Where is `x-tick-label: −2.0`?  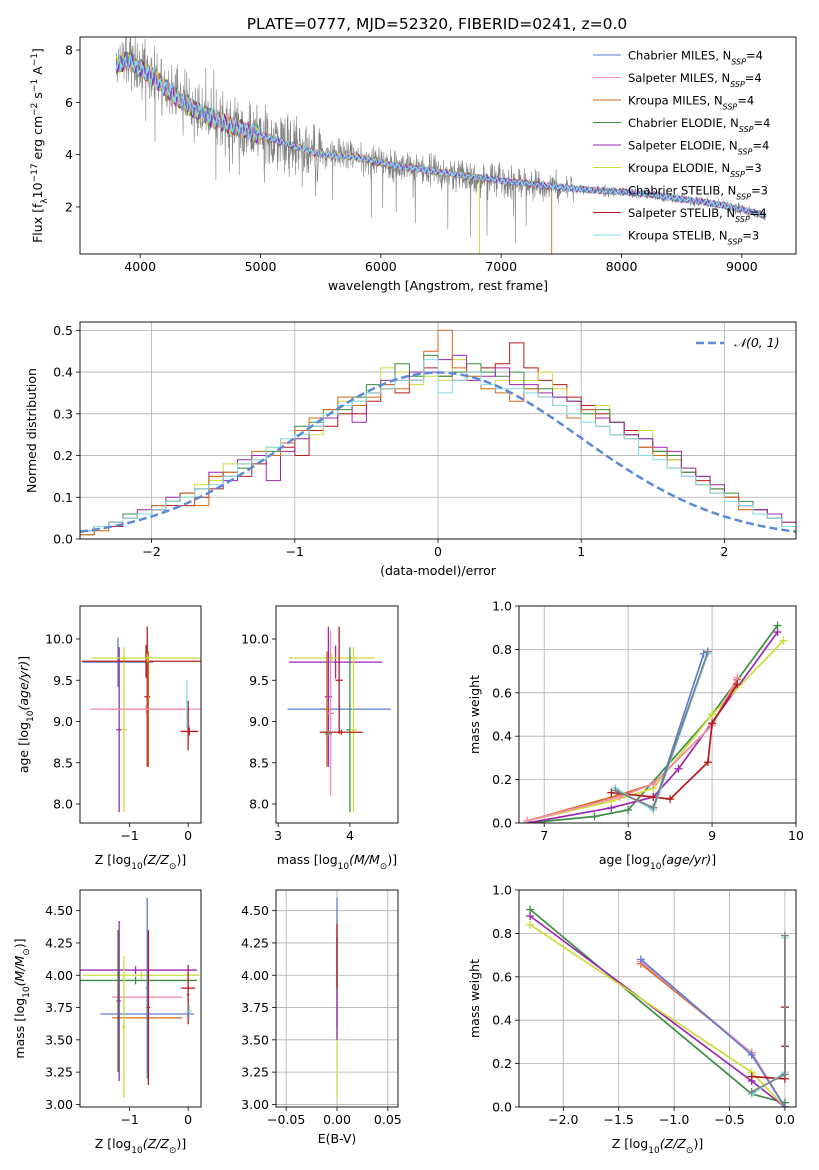 x-tick-label: −2.0 is located at coordinates (563, 1119).